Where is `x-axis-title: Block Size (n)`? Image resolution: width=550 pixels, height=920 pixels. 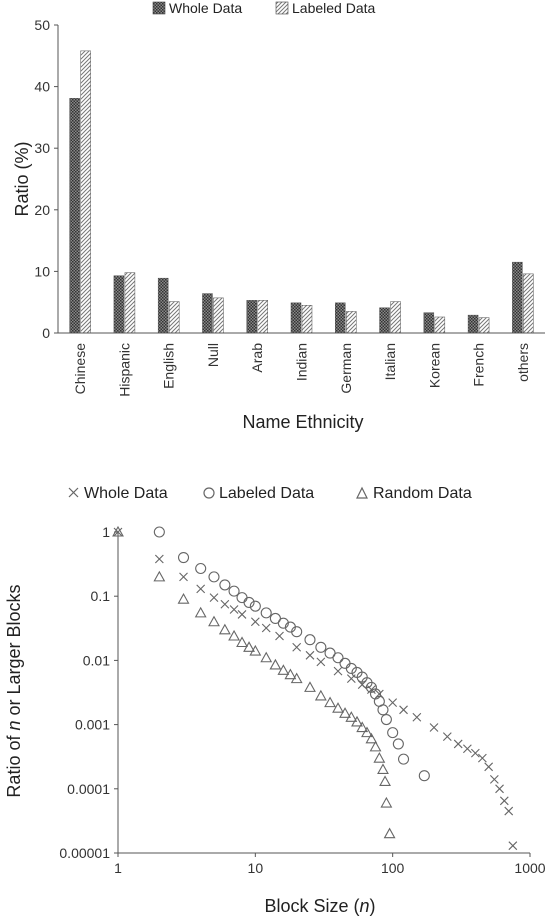
x-axis-title: Block Size (n) is located at coordinates (319, 906).